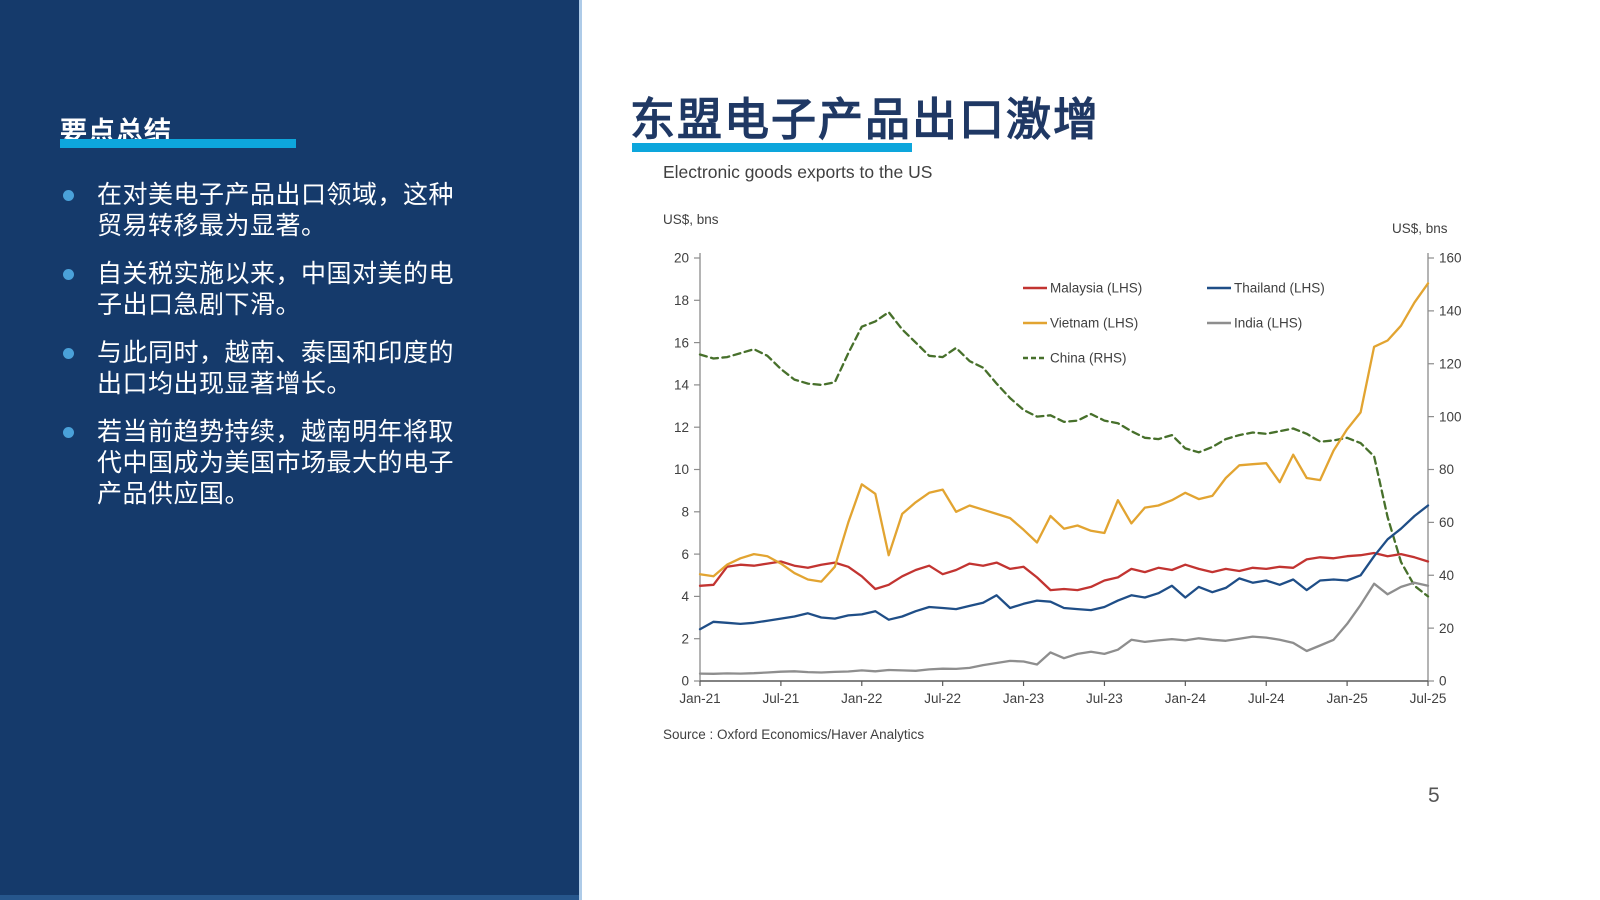 Image resolution: width=1600 pixels, height=900 pixels. Describe the element at coordinates (798, 172) in the screenshot. I see `chart-title: Electronic goods exports to the US` at that location.